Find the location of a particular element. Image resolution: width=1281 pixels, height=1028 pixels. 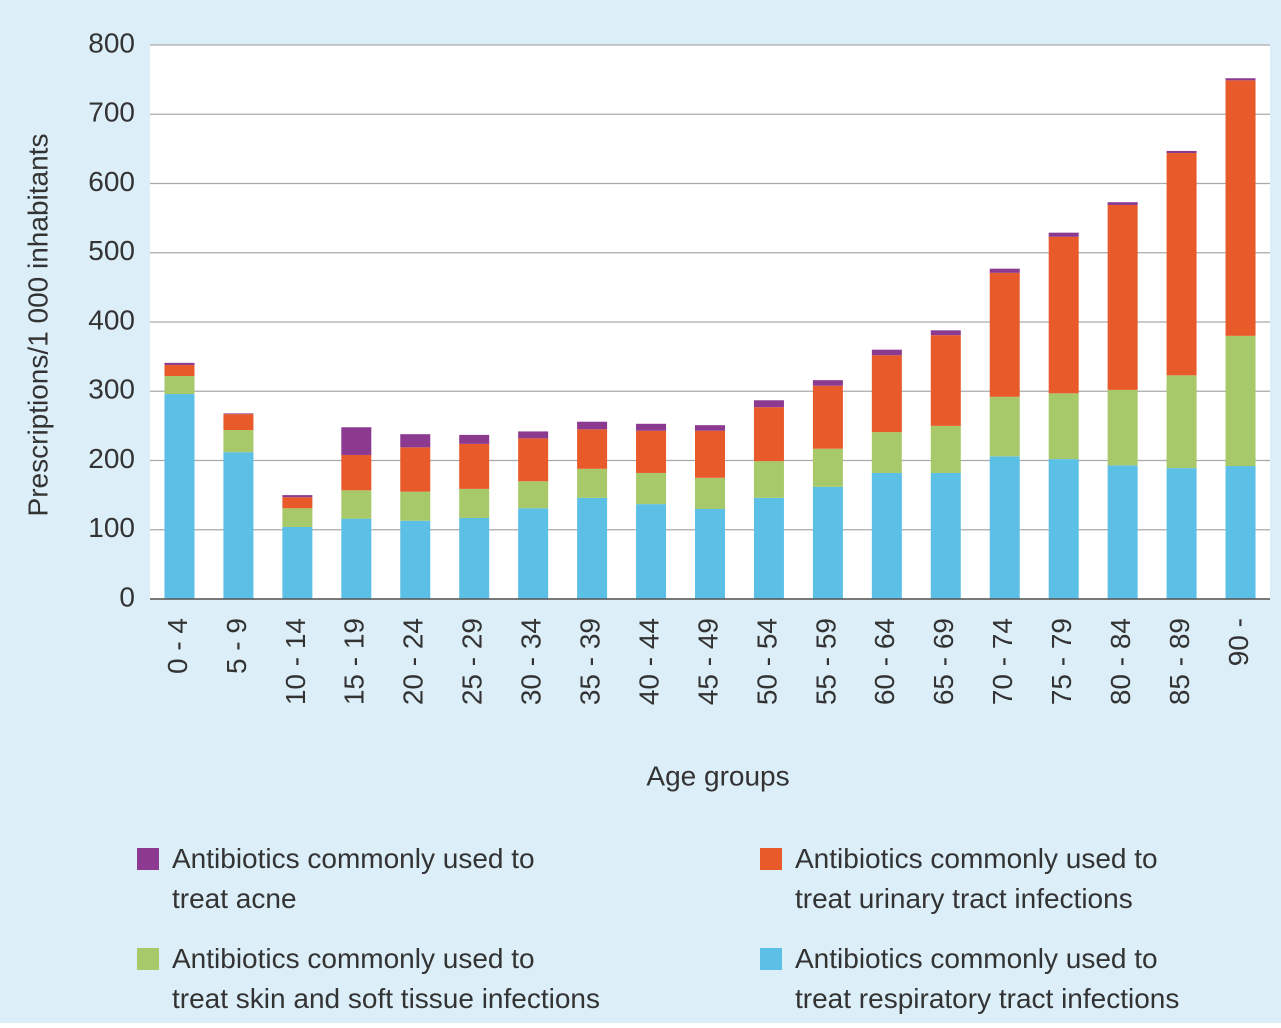

x-tick-label: 65 - 69 is located at coordinates (943, 661).